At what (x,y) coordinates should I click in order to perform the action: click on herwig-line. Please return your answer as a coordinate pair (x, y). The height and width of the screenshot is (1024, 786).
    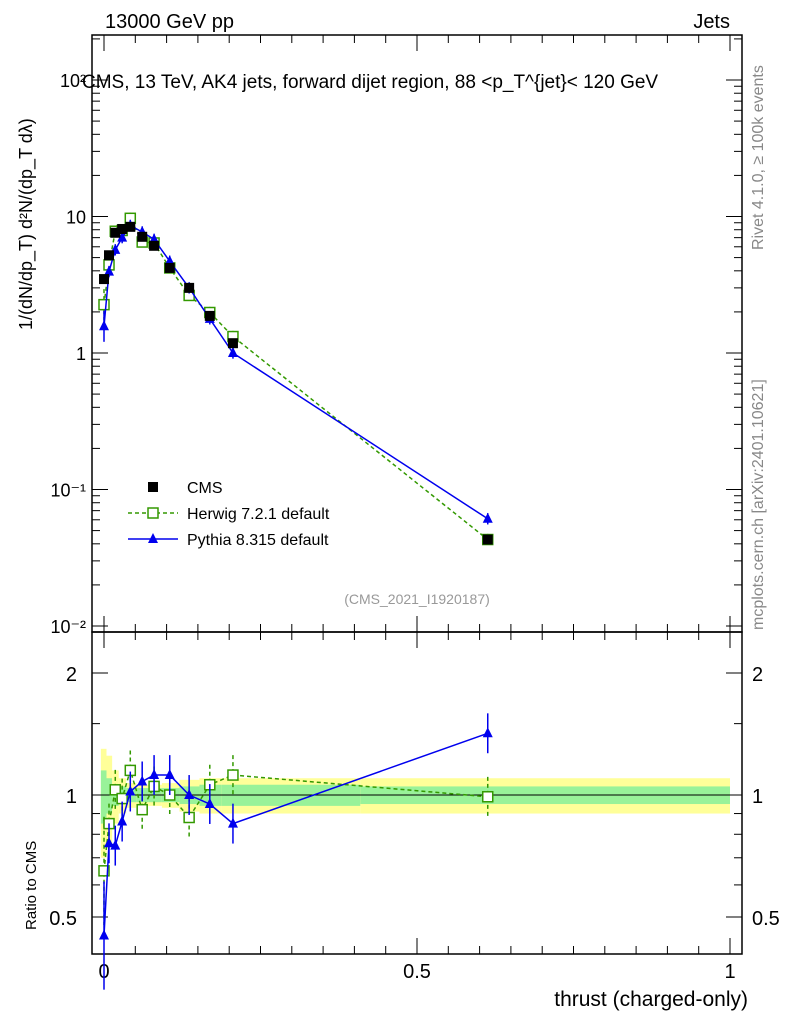
    Looking at the image, I should click on (295, 819).